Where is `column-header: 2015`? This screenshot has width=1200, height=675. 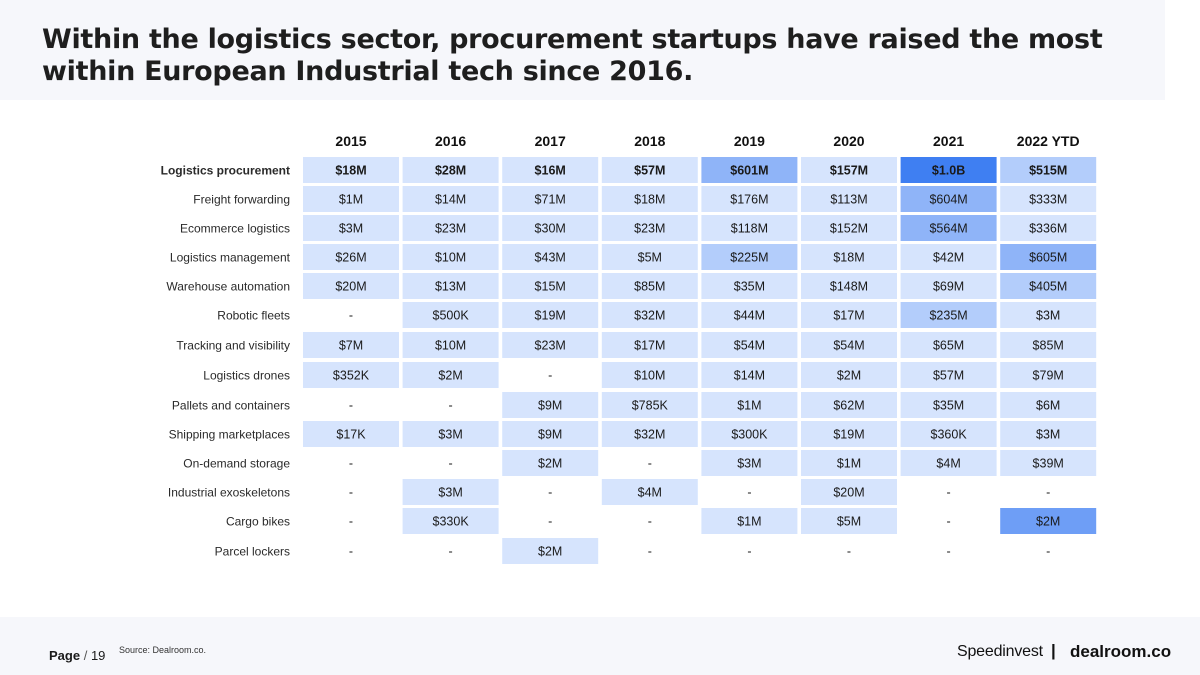 column-header: 2015 is located at coordinates (350, 141).